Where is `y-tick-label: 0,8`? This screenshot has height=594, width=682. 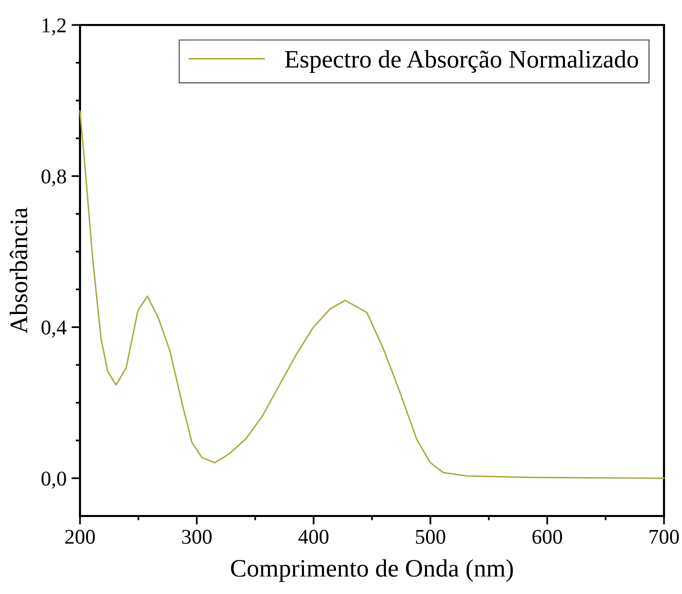 y-tick-label: 0,8 is located at coordinates (54, 178).